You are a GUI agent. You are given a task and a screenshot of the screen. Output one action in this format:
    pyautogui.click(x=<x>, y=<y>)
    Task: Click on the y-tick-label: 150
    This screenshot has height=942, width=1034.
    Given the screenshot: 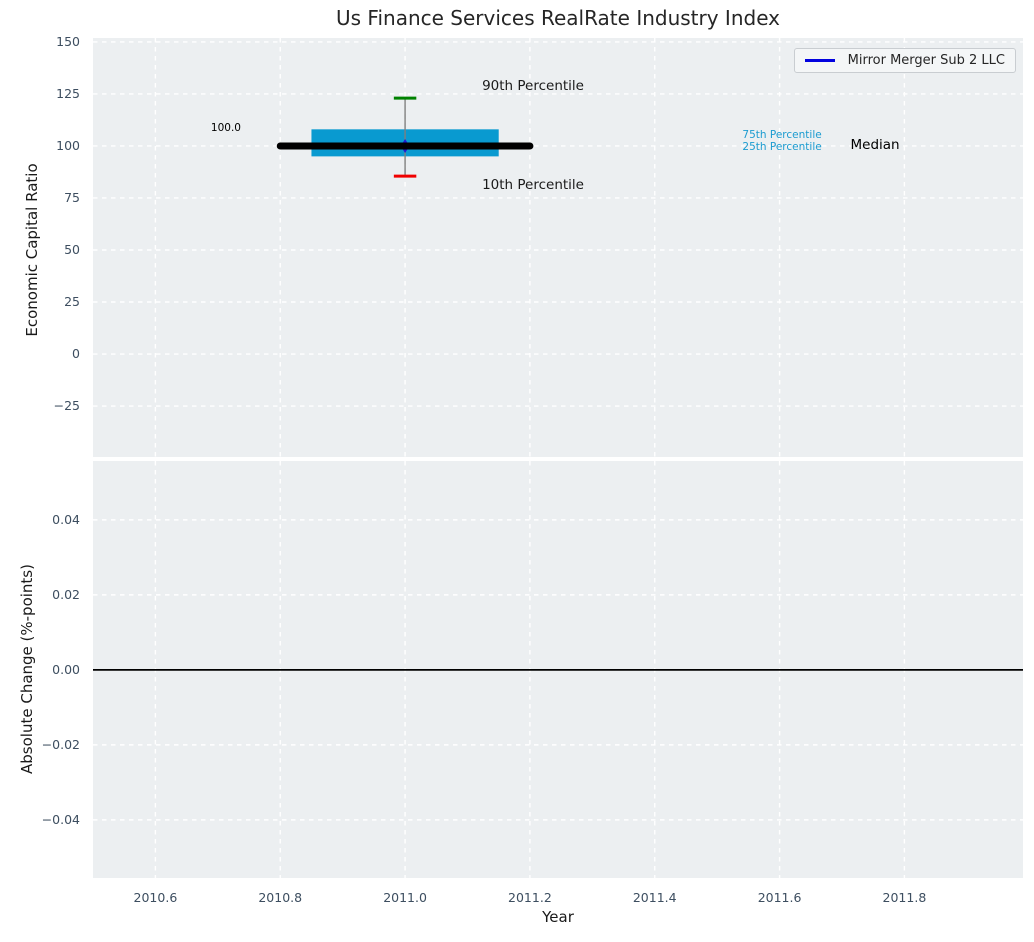 What is the action you would take?
    pyautogui.click(x=68, y=41)
    